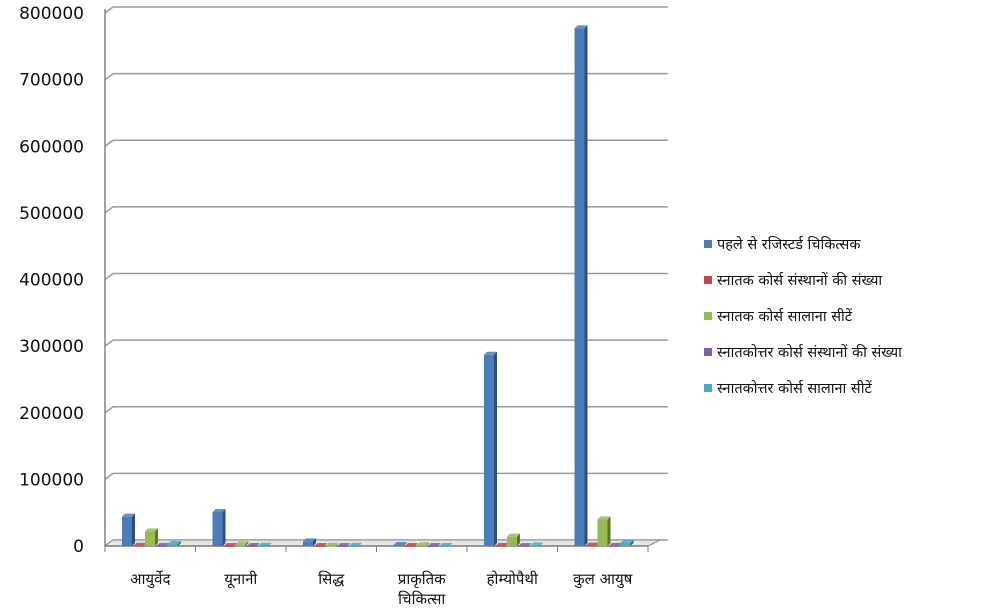  I want to click on legend-item-ug-institutions: स्नातक कोर्स संस्थानों की संख्या, so click(848, 280).